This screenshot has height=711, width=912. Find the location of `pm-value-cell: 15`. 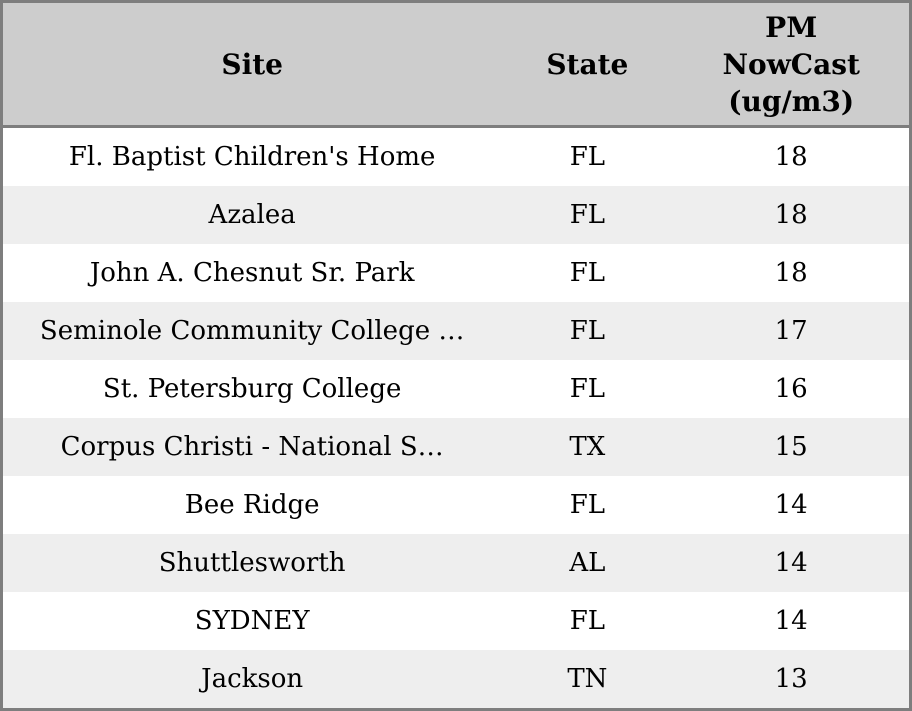

pm-value-cell: 15 is located at coordinates (791, 447).